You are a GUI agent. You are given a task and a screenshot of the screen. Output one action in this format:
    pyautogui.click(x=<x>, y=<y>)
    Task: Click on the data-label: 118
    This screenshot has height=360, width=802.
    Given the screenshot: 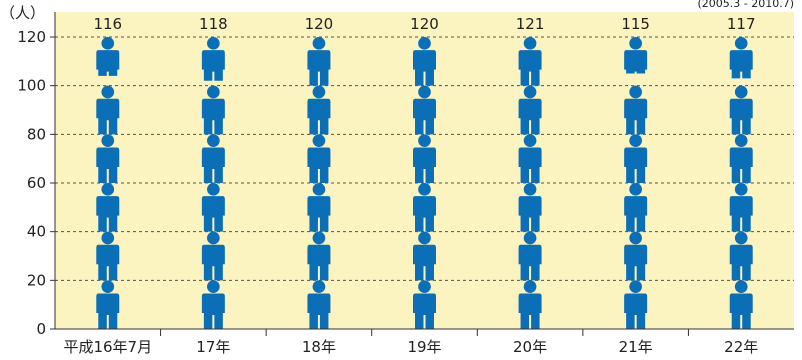 What is the action you would take?
    pyautogui.click(x=213, y=24)
    